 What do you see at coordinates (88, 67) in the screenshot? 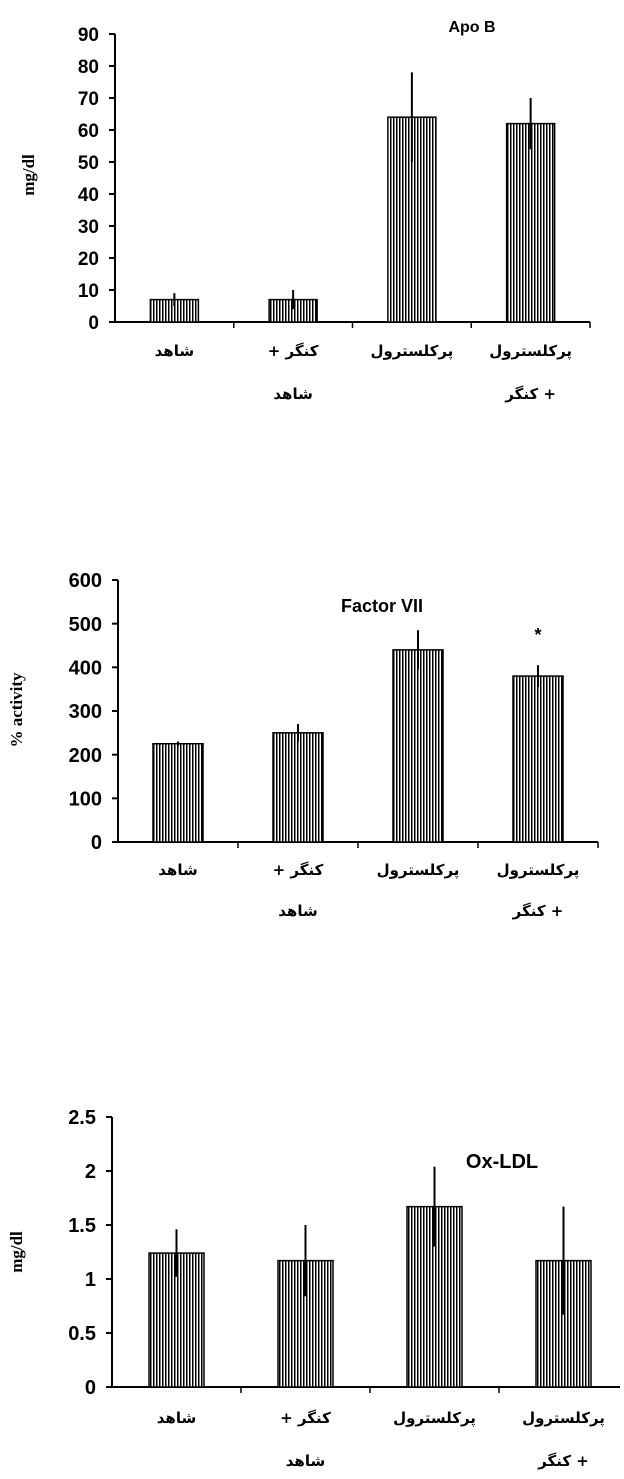
I see `y-tick-label: 80` at bounding box center [88, 67].